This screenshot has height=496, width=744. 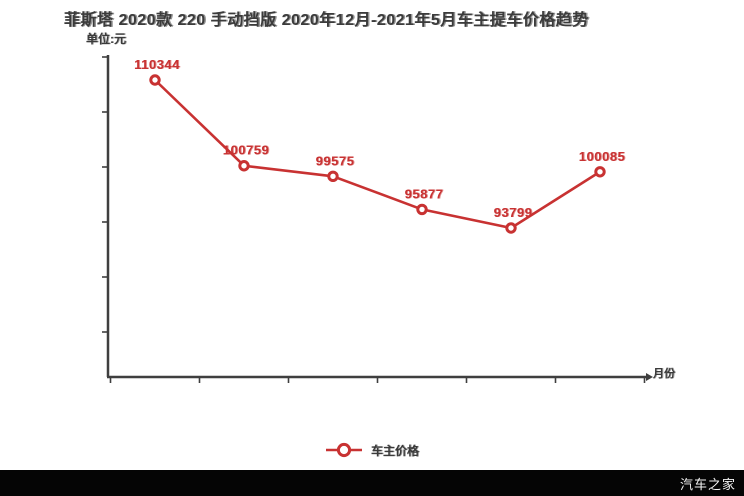 I want to click on data-point-label: 110344, so click(x=157, y=64).